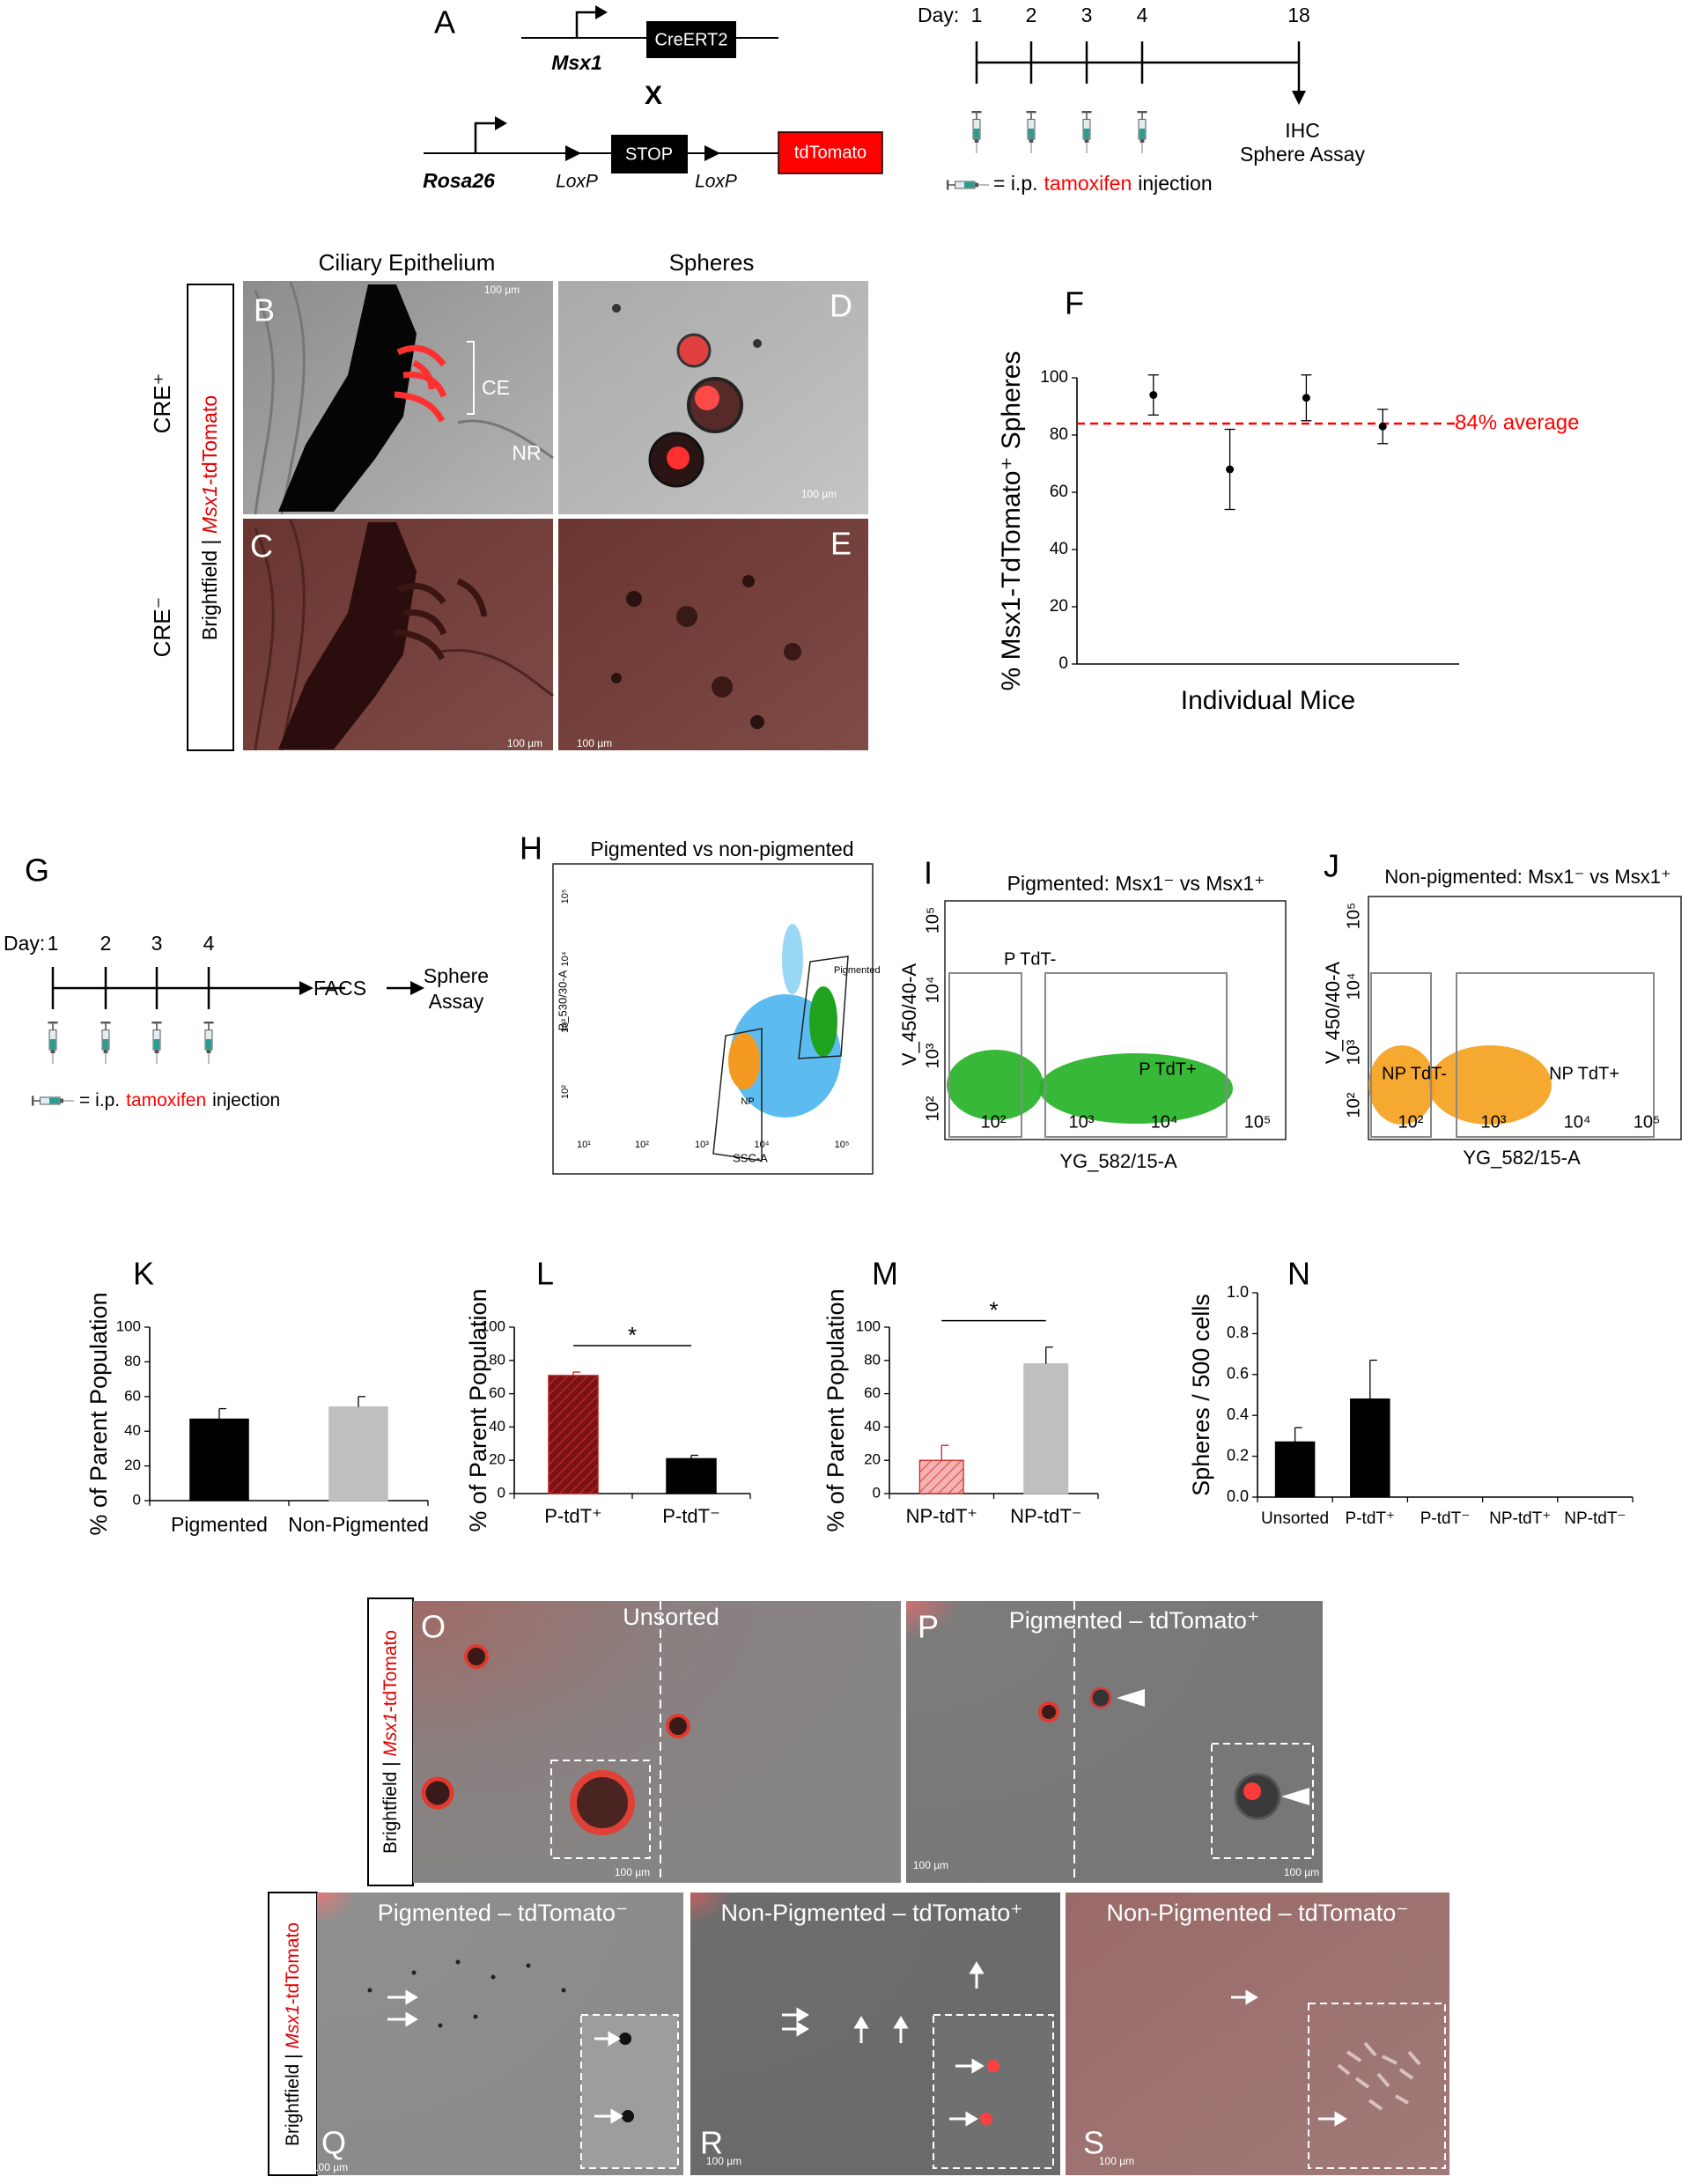 This screenshot has height=2184, width=1689. I want to click on panel-title: Unsorted, so click(671, 1617).